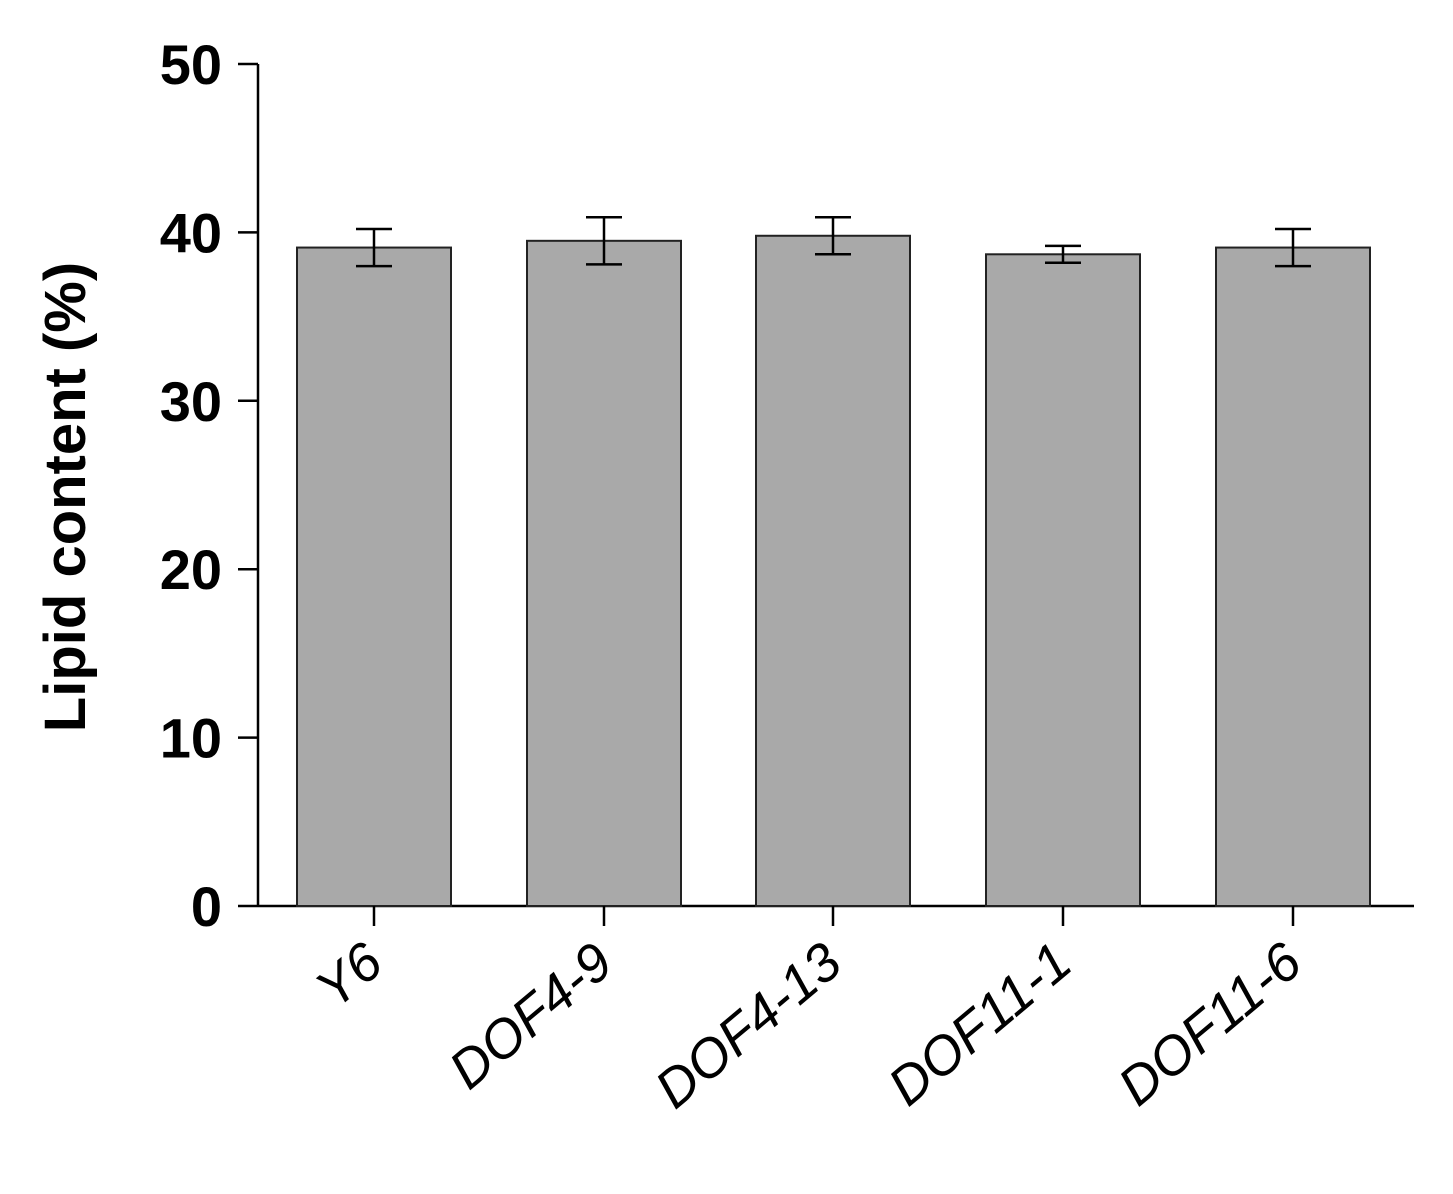  I want to click on error-bars, so click(833, 241).